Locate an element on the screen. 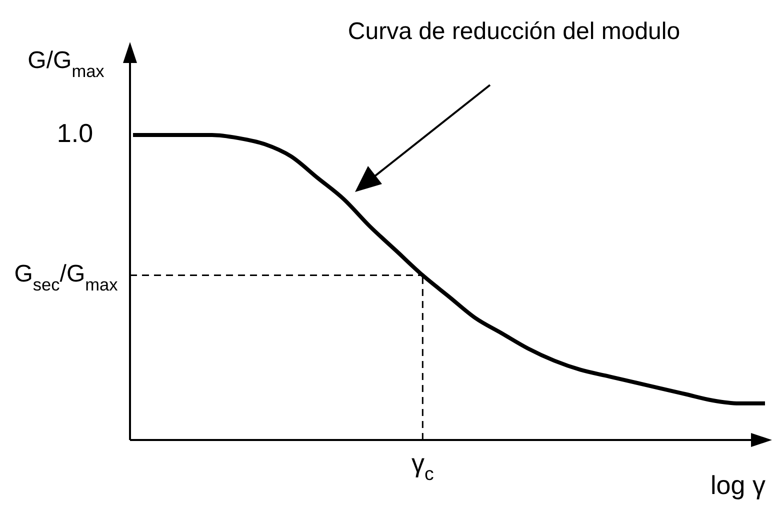 The width and height of the screenshot is (779, 509). text: 1.0 is located at coordinates (75, 133).